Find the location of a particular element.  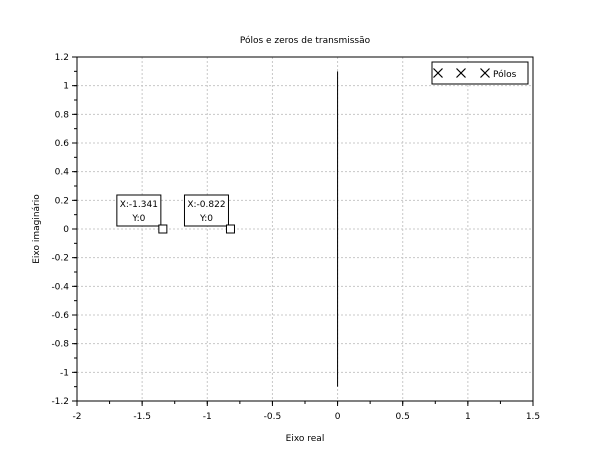

y-axis-label: Eixo imaginário is located at coordinates (37, 229).